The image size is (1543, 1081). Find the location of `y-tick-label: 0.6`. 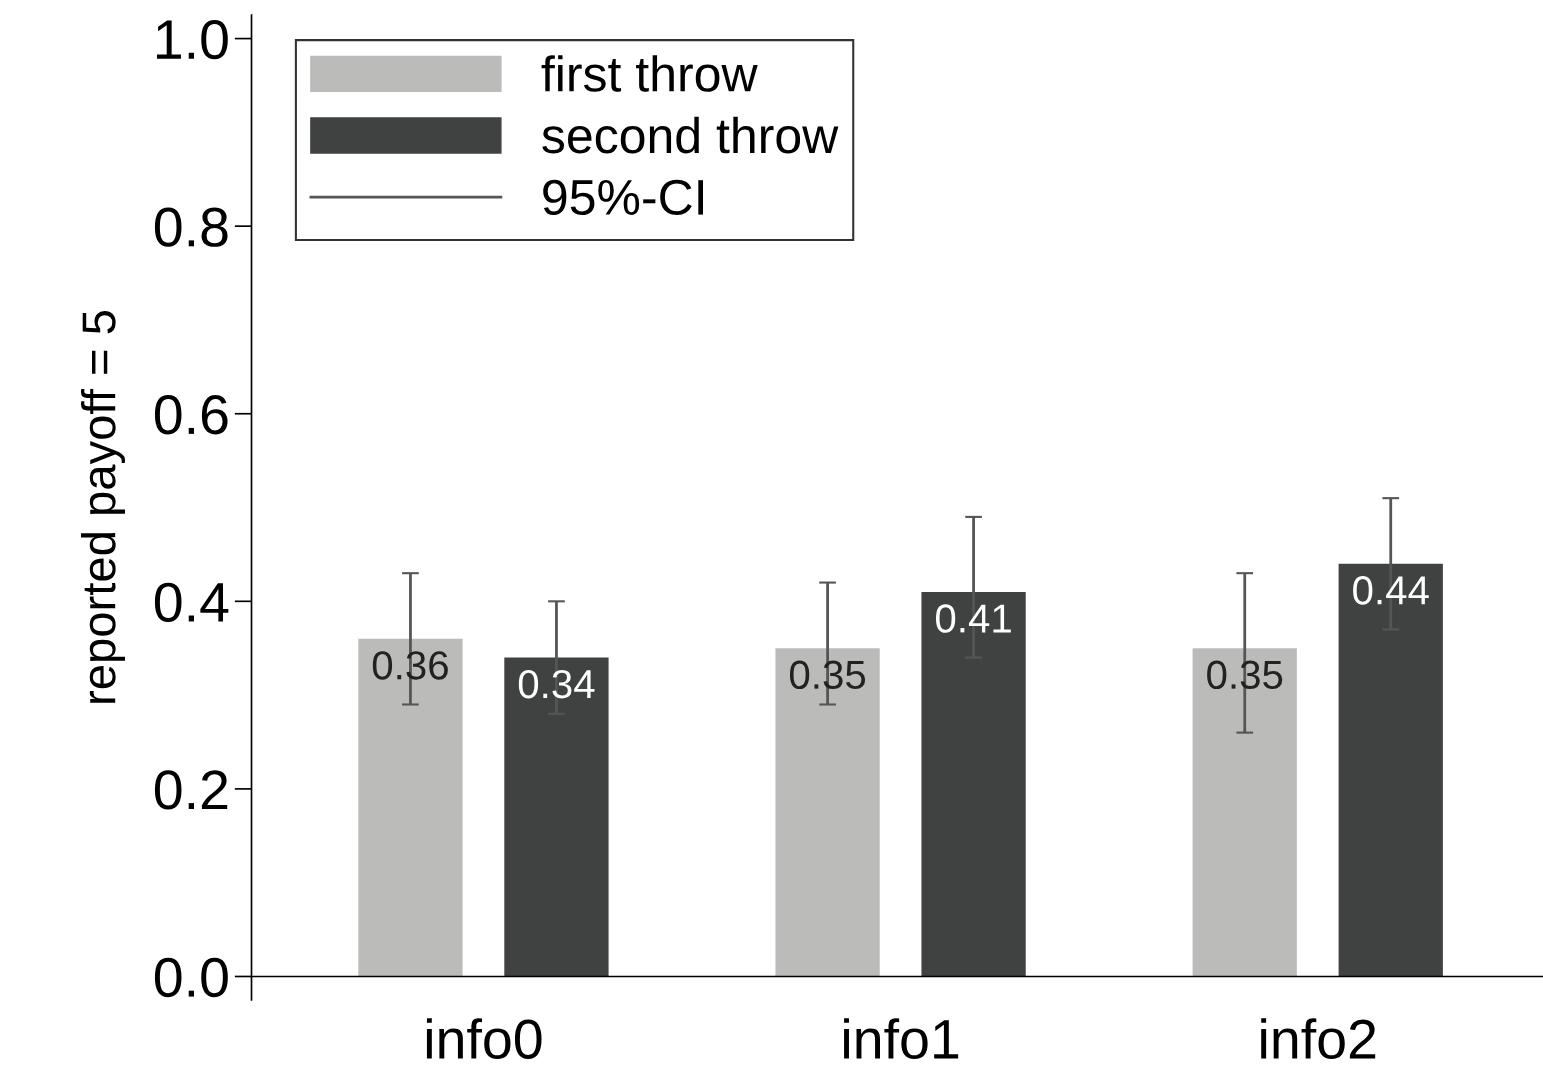

y-tick-label: 0.6 is located at coordinates (191, 415).